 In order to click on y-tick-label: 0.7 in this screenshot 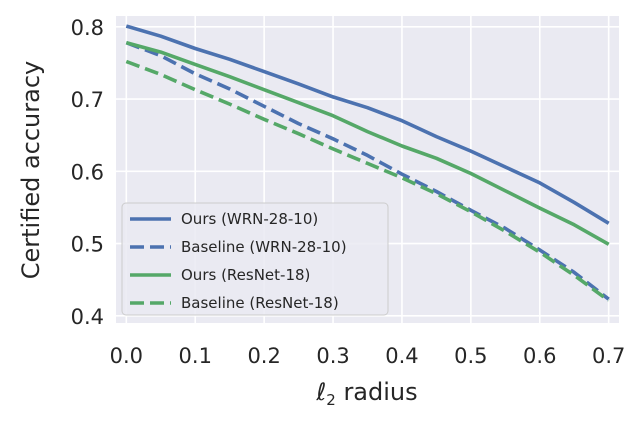, I will do `click(87, 100)`.